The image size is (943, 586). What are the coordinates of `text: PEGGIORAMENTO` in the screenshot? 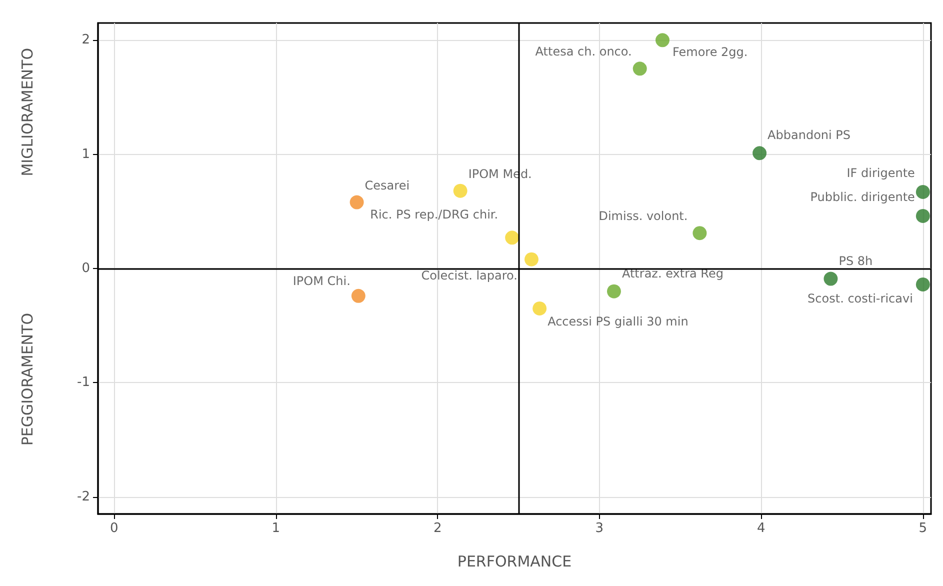 It's located at (27, 379).